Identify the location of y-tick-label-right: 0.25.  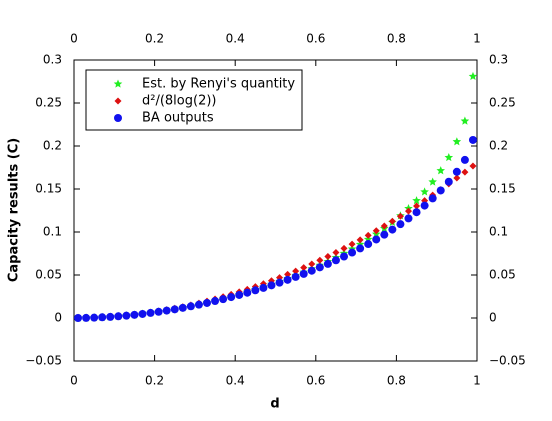
(502, 103).